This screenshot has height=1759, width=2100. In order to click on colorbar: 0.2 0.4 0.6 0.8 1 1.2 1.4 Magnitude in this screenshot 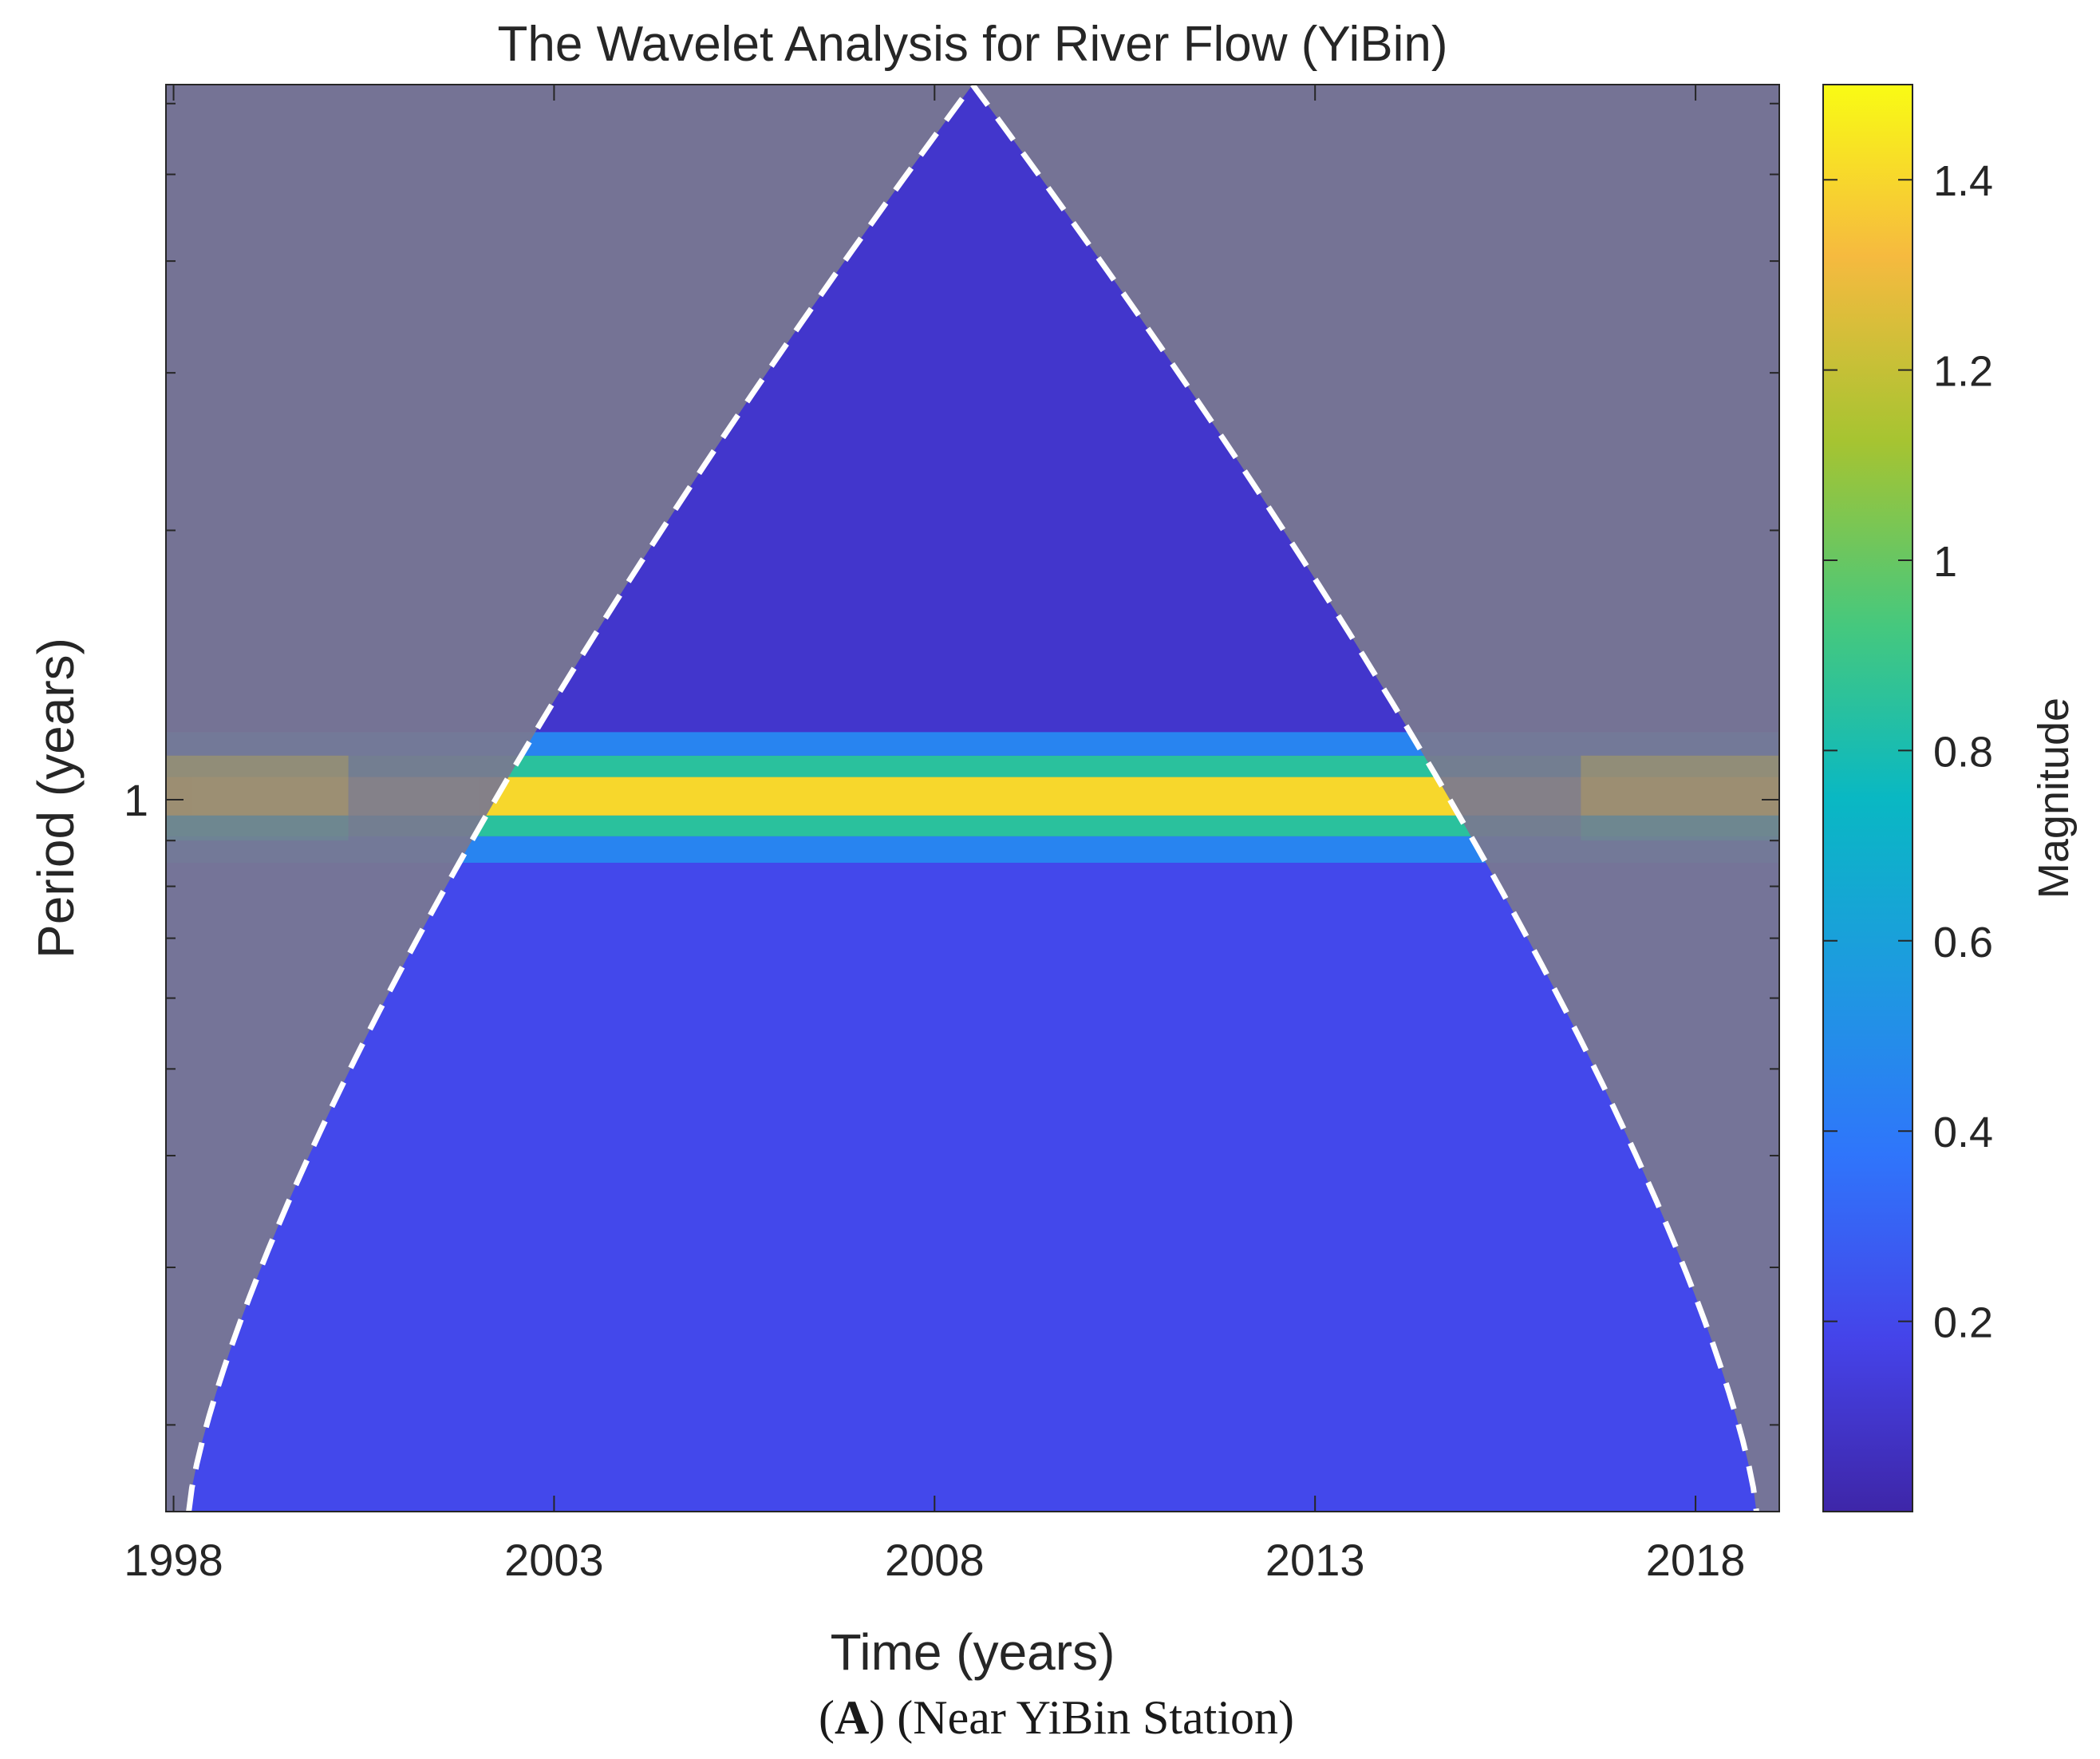, I will do `click(1950, 798)`.